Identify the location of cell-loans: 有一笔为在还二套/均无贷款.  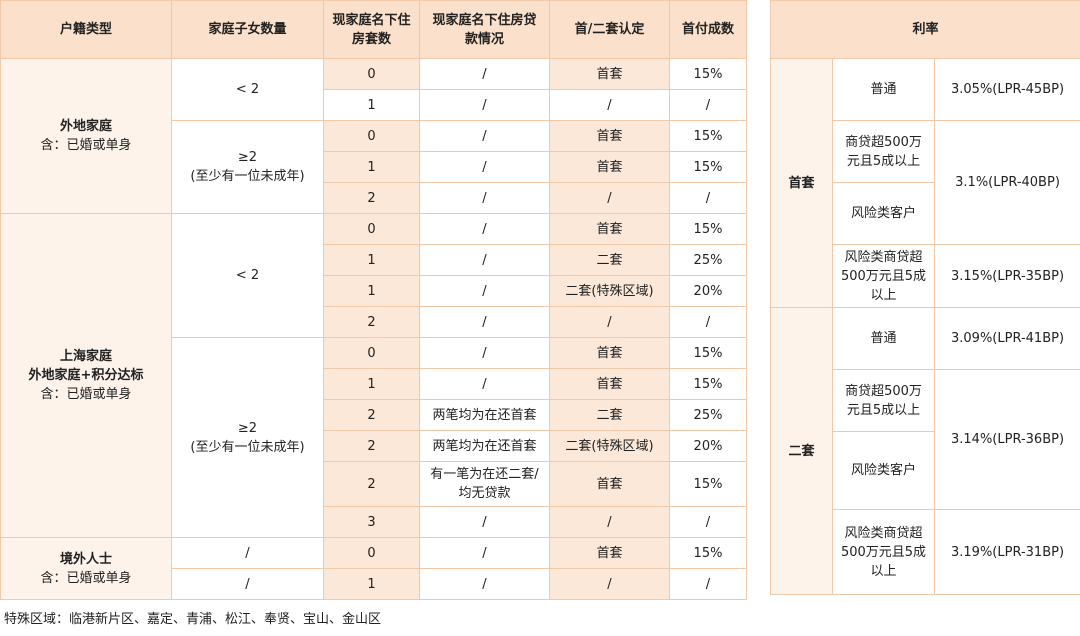
(484, 484).